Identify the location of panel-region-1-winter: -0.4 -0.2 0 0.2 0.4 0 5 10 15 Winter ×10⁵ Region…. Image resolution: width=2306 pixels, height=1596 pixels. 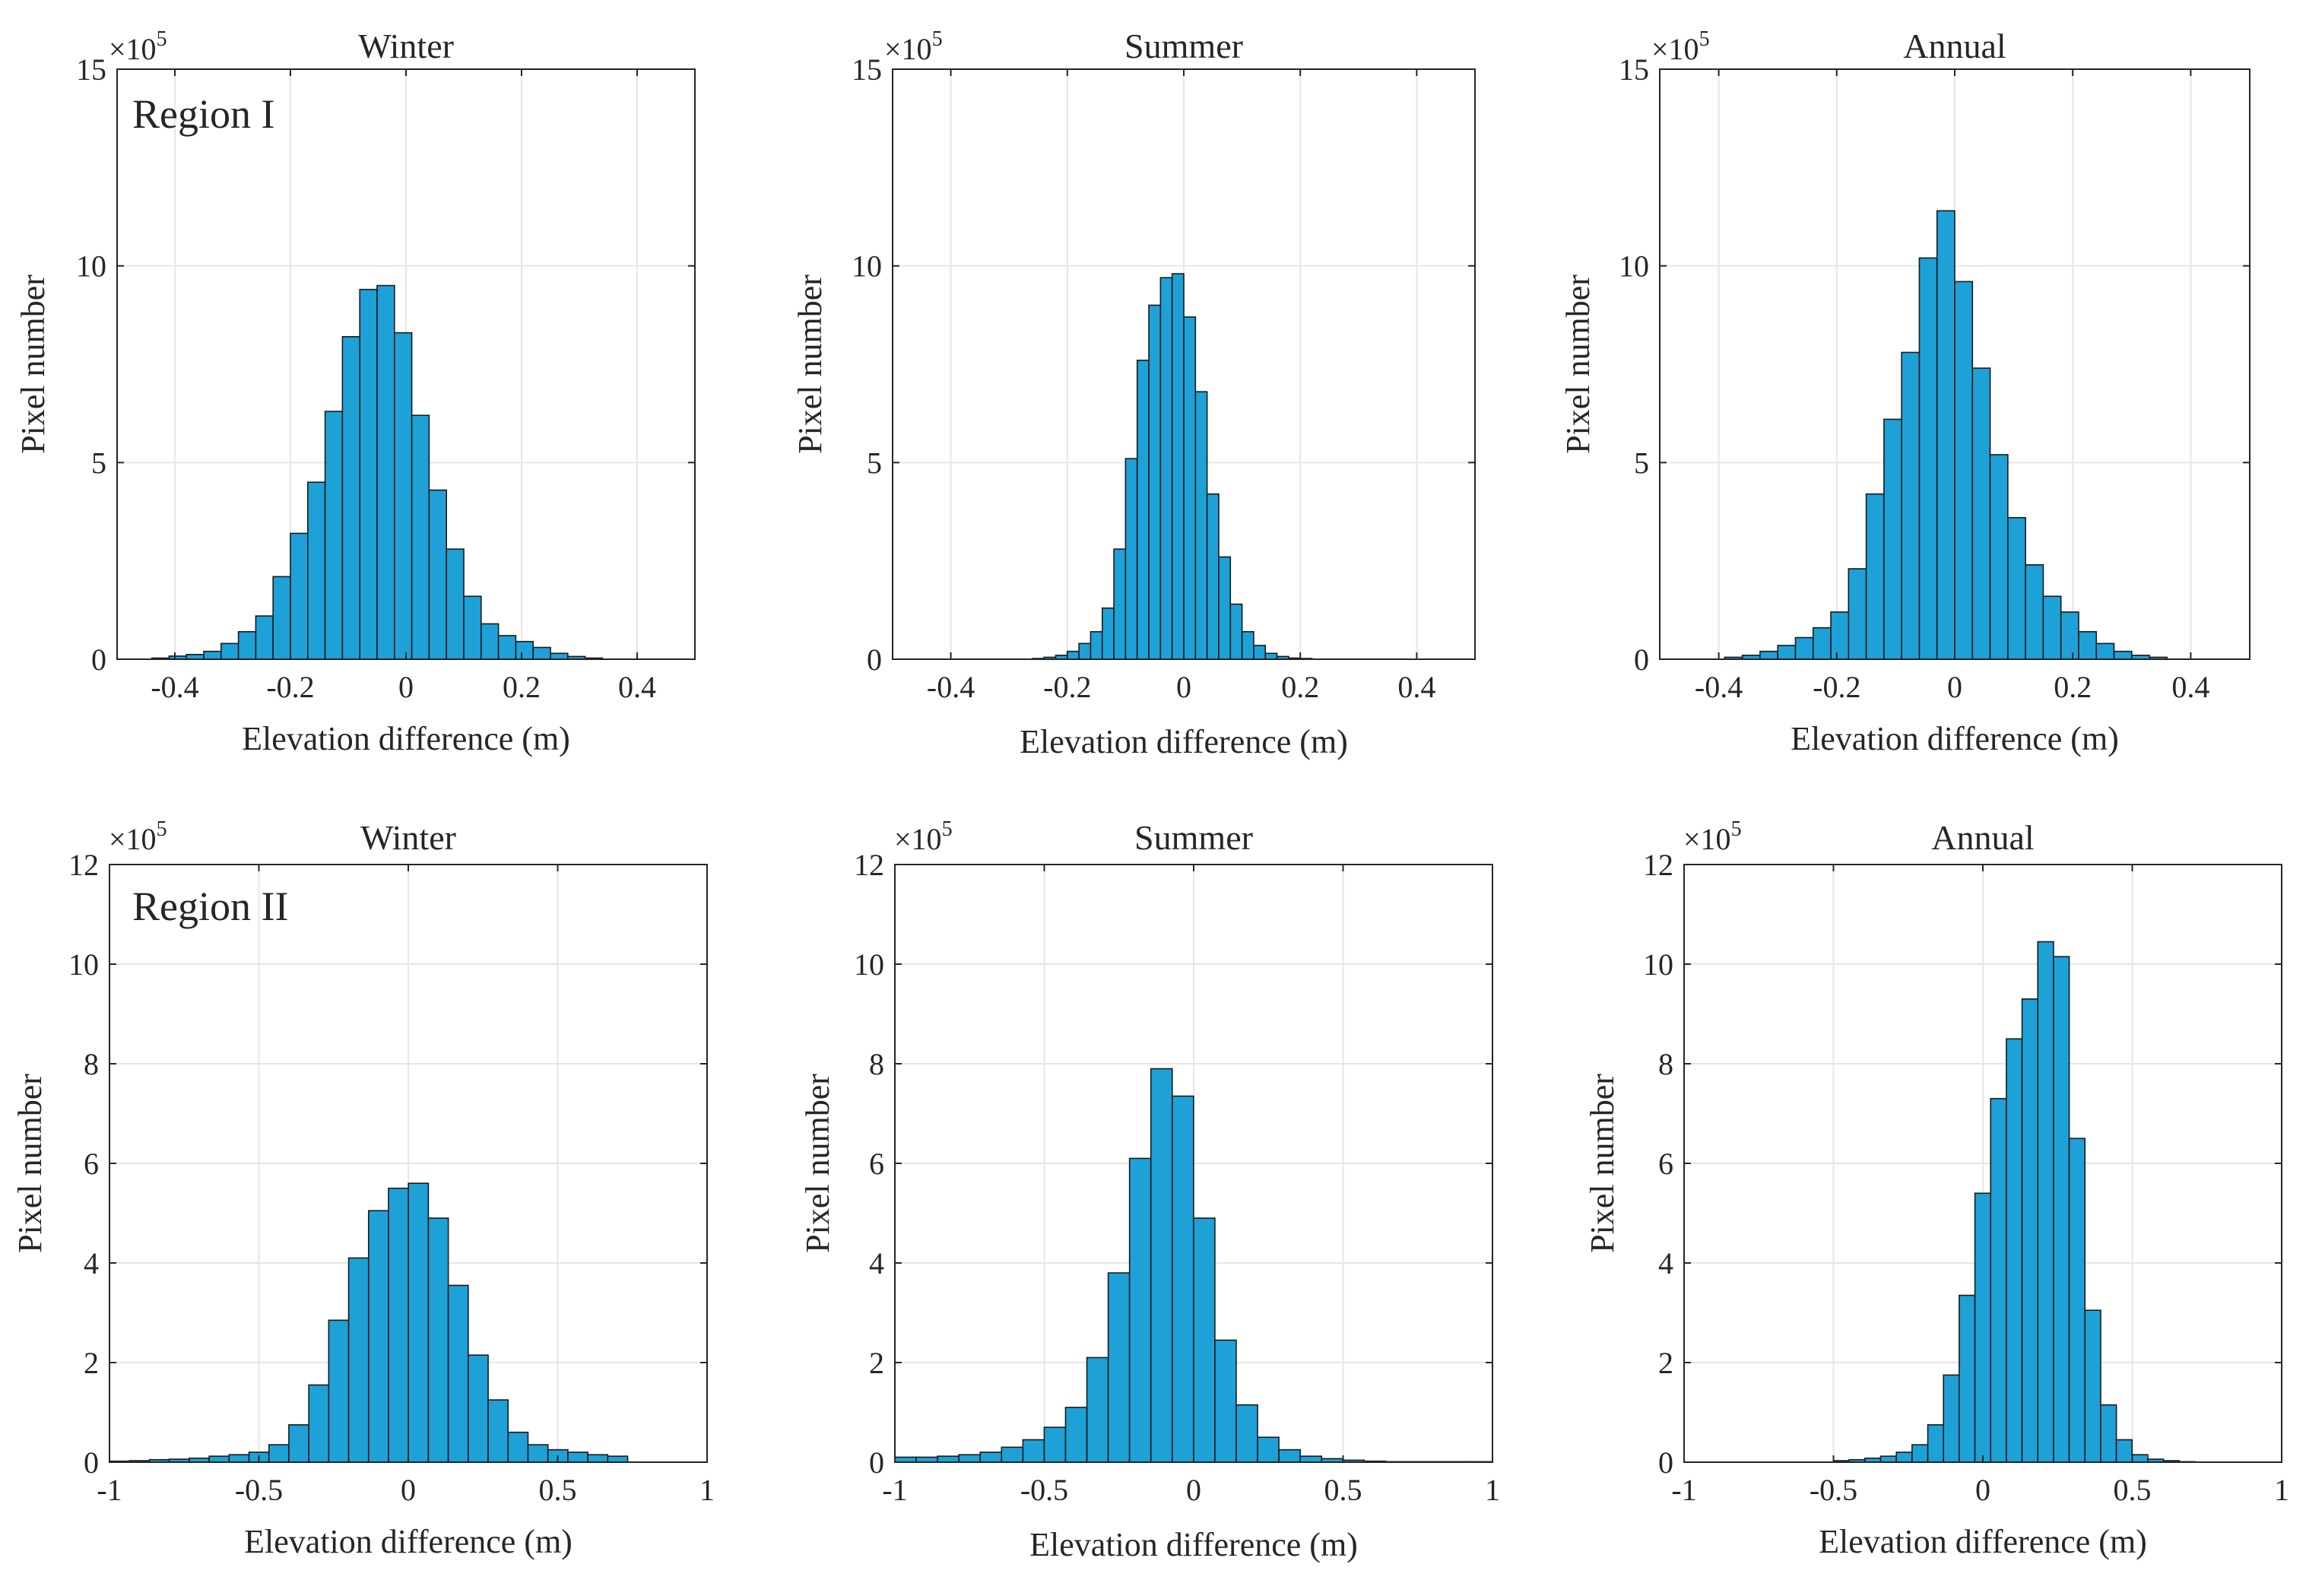
(355, 392).